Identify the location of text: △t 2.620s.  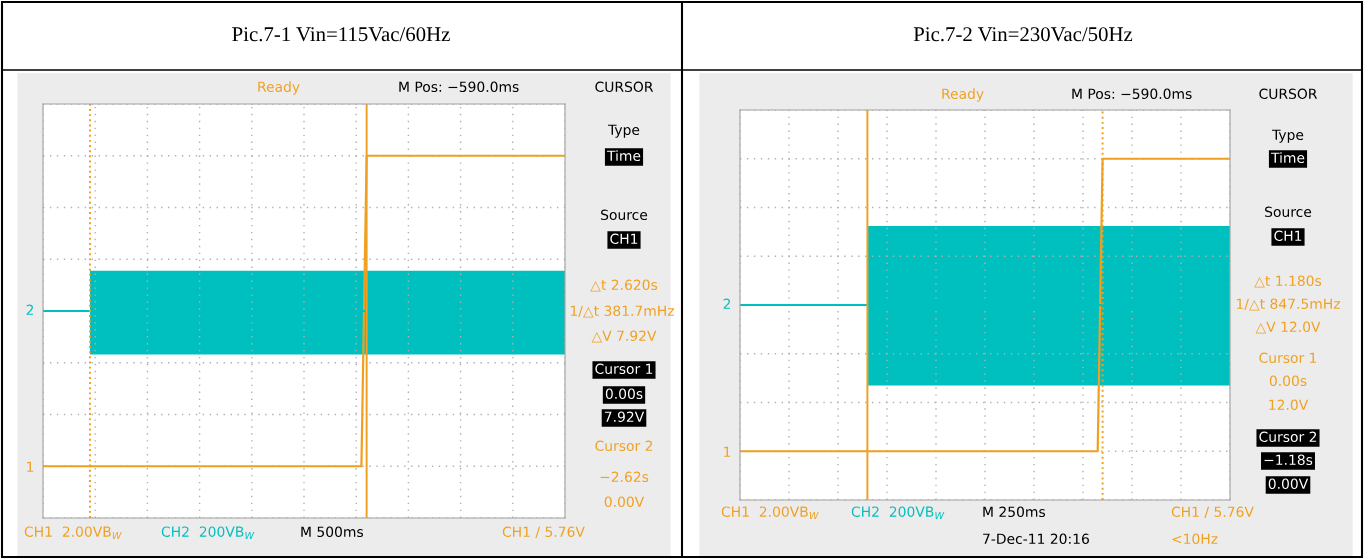
(624, 285).